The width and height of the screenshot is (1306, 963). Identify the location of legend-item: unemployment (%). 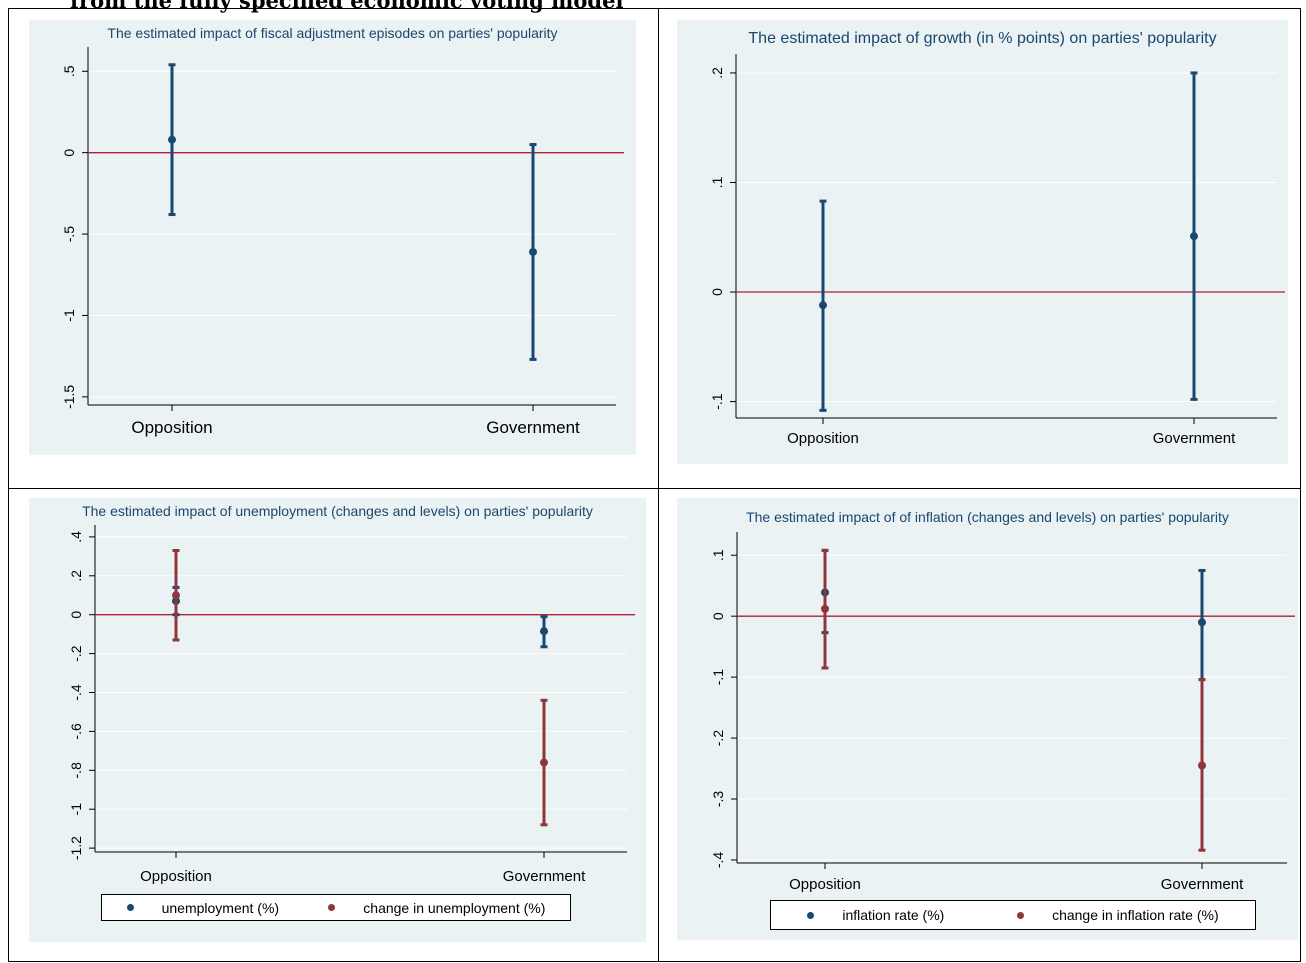
(203, 907).